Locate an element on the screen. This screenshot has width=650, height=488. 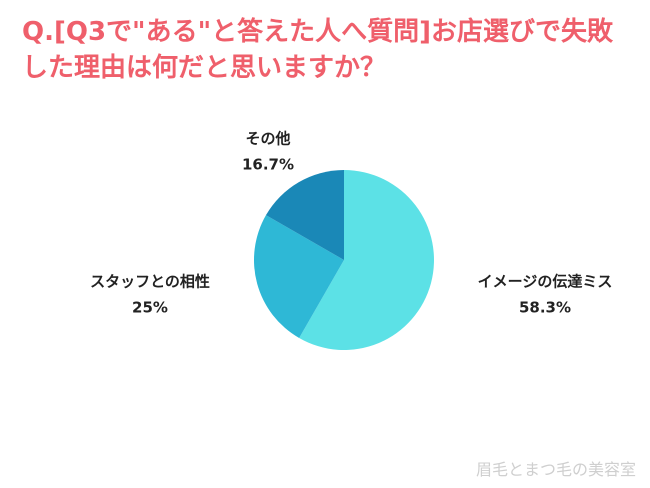
slice-label: イメージの伝達ミス is located at coordinates (545, 282).